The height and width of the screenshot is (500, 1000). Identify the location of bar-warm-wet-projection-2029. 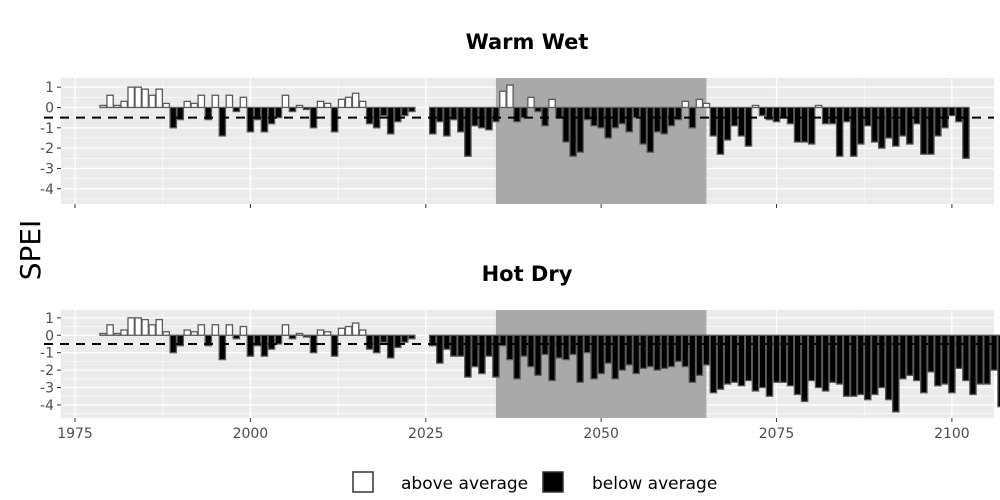
(454, 113).